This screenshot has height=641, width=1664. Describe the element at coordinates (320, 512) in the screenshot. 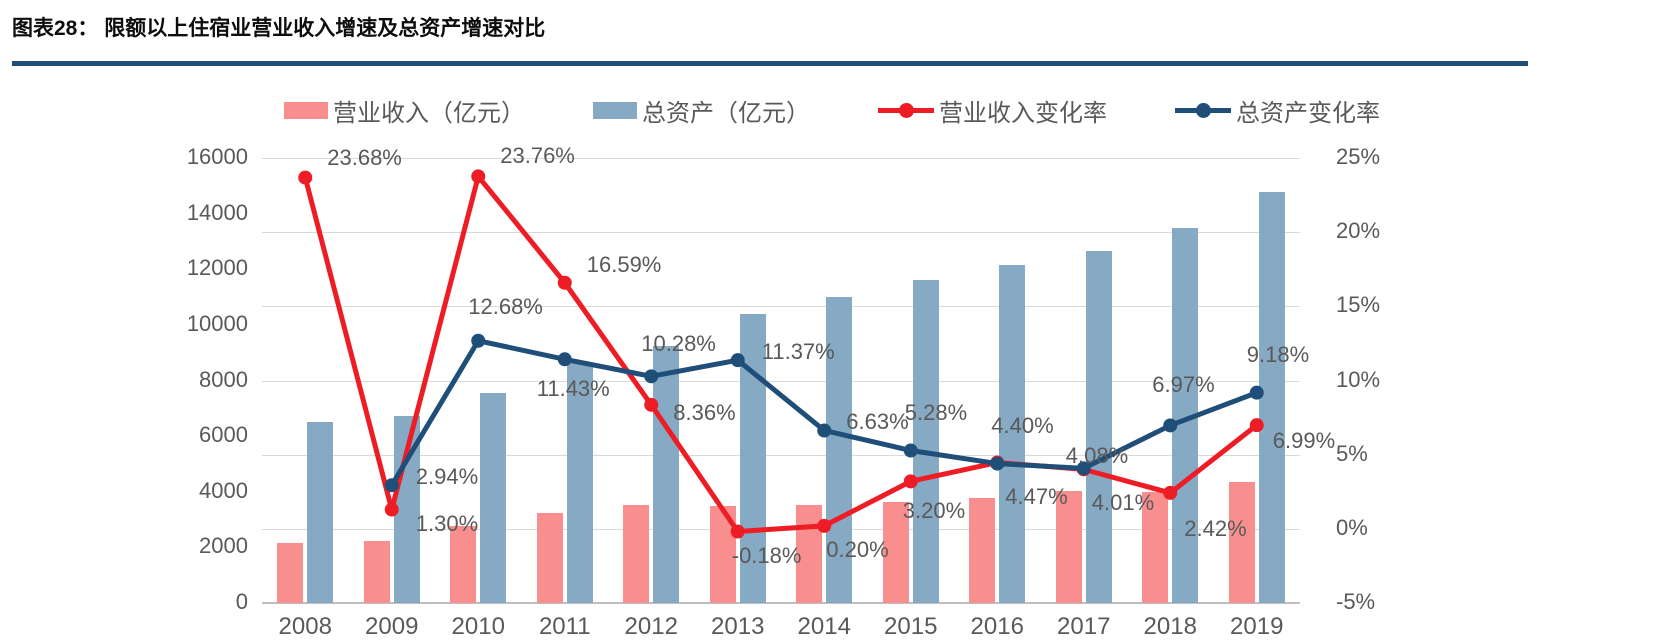

I see `bar-assets-2008` at that location.